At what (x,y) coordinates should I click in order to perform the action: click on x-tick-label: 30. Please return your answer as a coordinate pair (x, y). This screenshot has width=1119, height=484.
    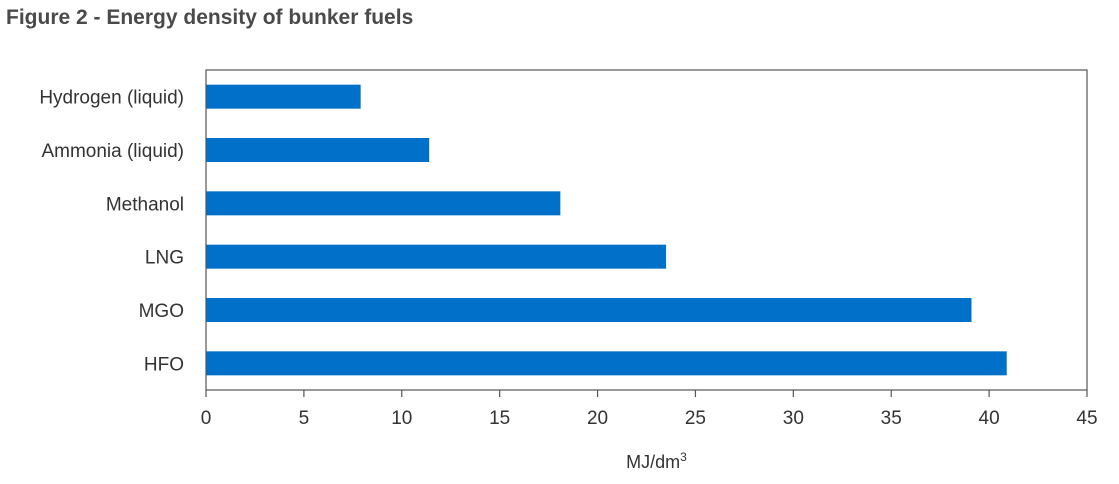
    Looking at the image, I should click on (793, 418).